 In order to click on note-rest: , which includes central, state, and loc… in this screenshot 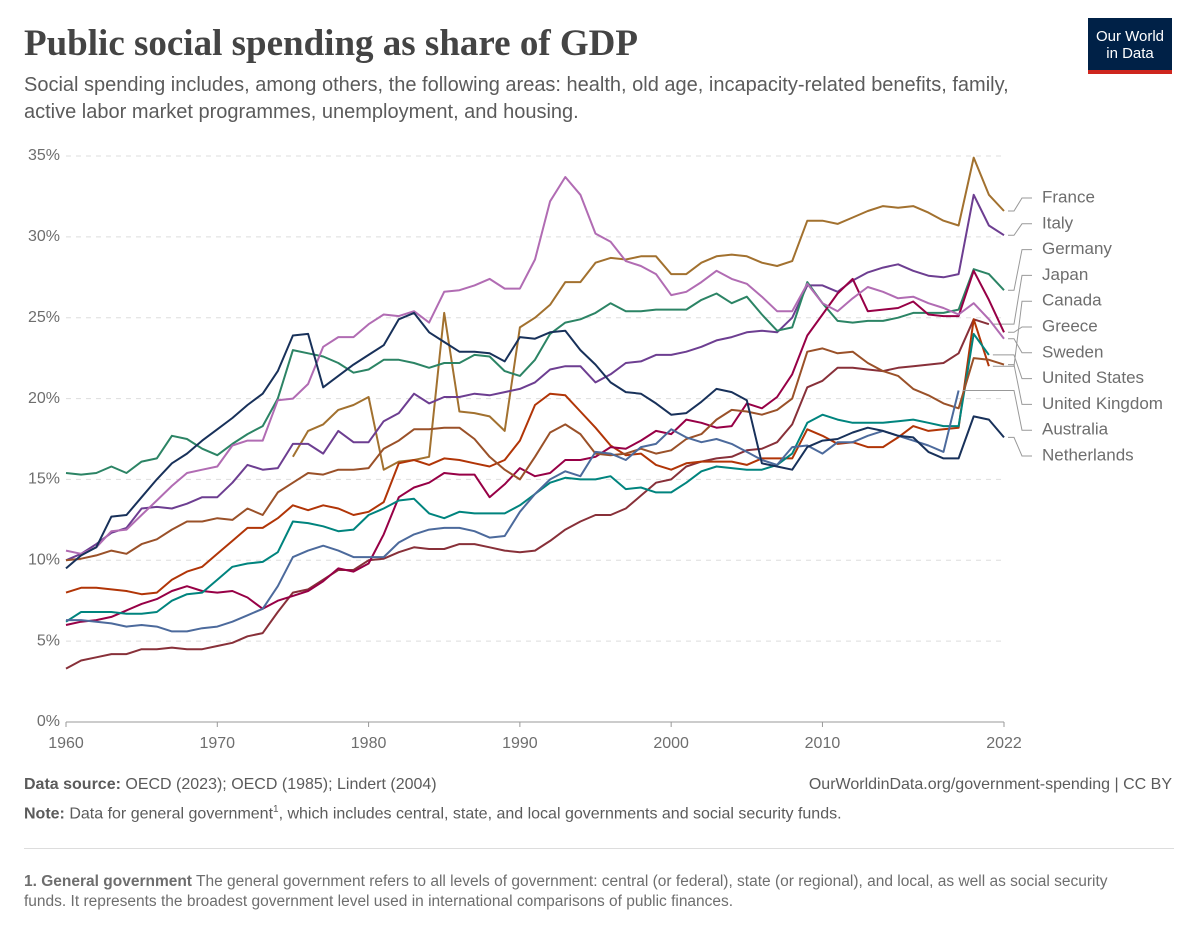, I will do `click(560, 814)`.